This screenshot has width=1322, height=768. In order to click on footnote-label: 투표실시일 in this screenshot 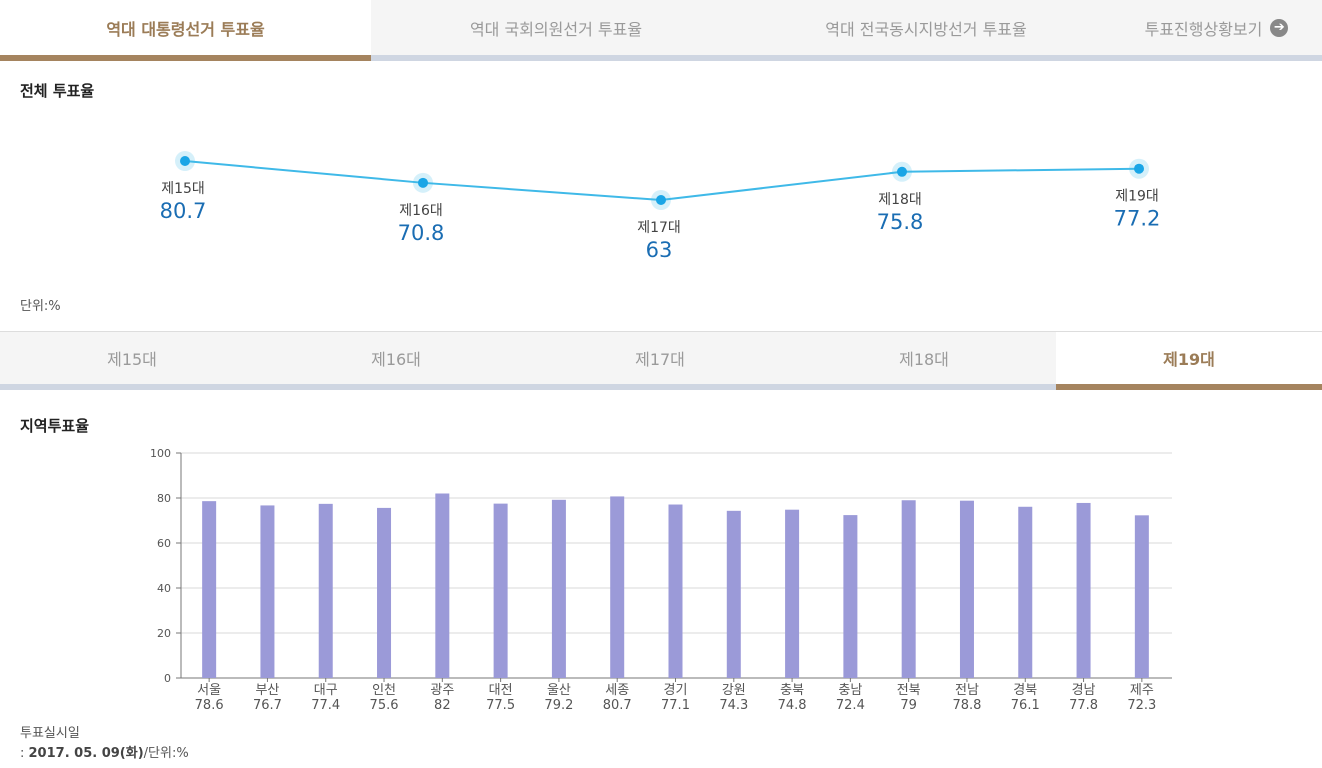, I will do `click(50, 733)`.